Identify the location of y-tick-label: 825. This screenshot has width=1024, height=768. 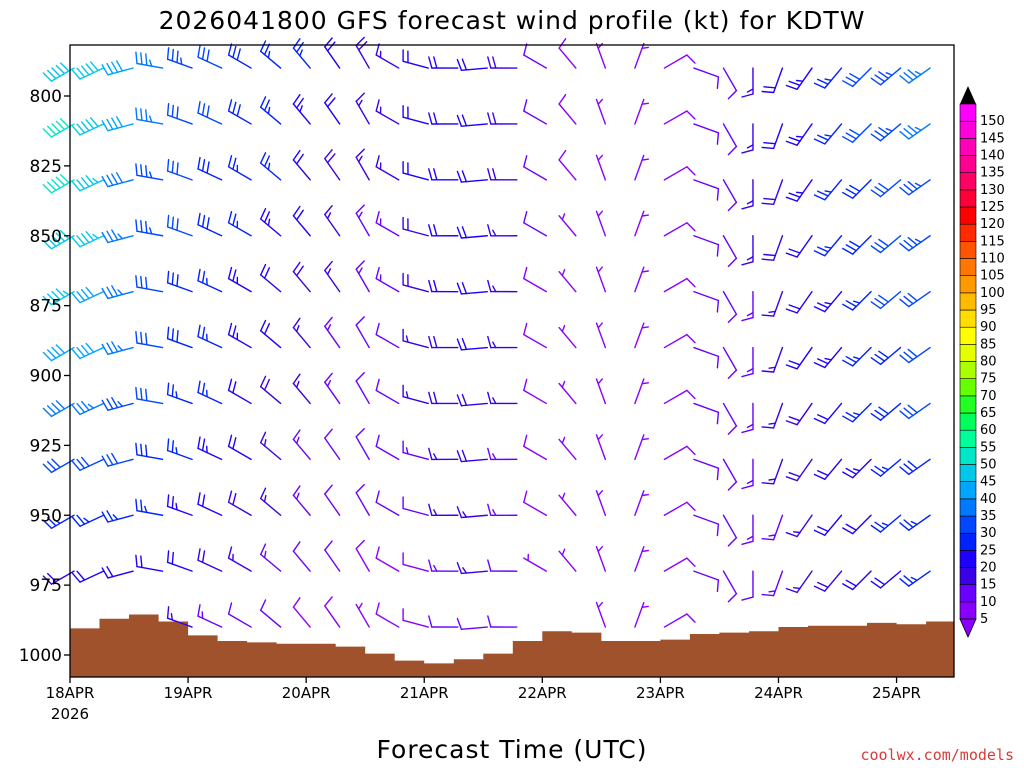
(46, 167).